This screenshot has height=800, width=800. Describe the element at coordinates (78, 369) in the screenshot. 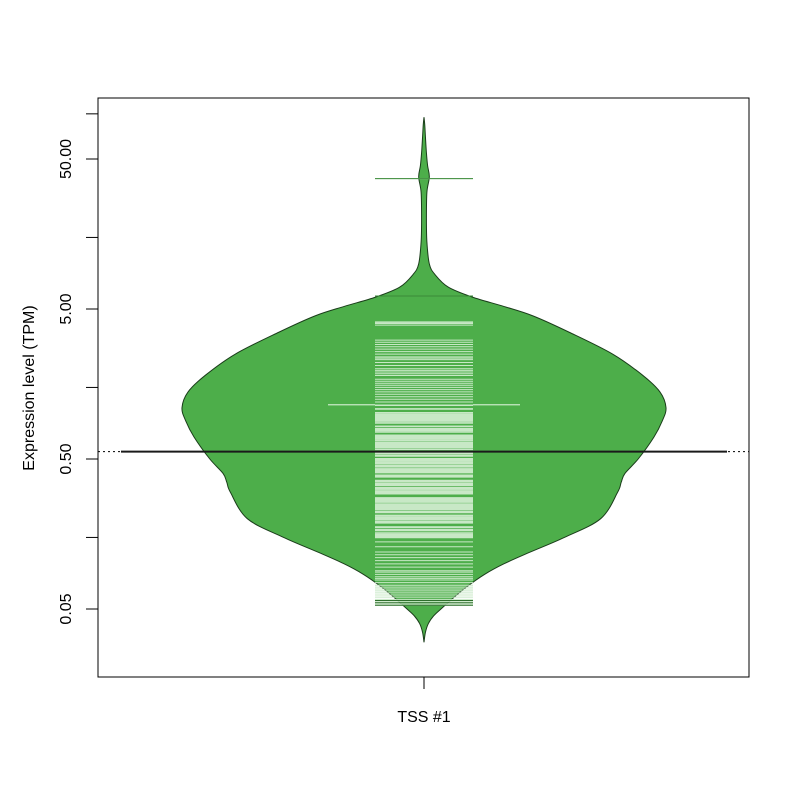

I see `y-axis: 0.05 0.50 5.00 50.00` at that location.